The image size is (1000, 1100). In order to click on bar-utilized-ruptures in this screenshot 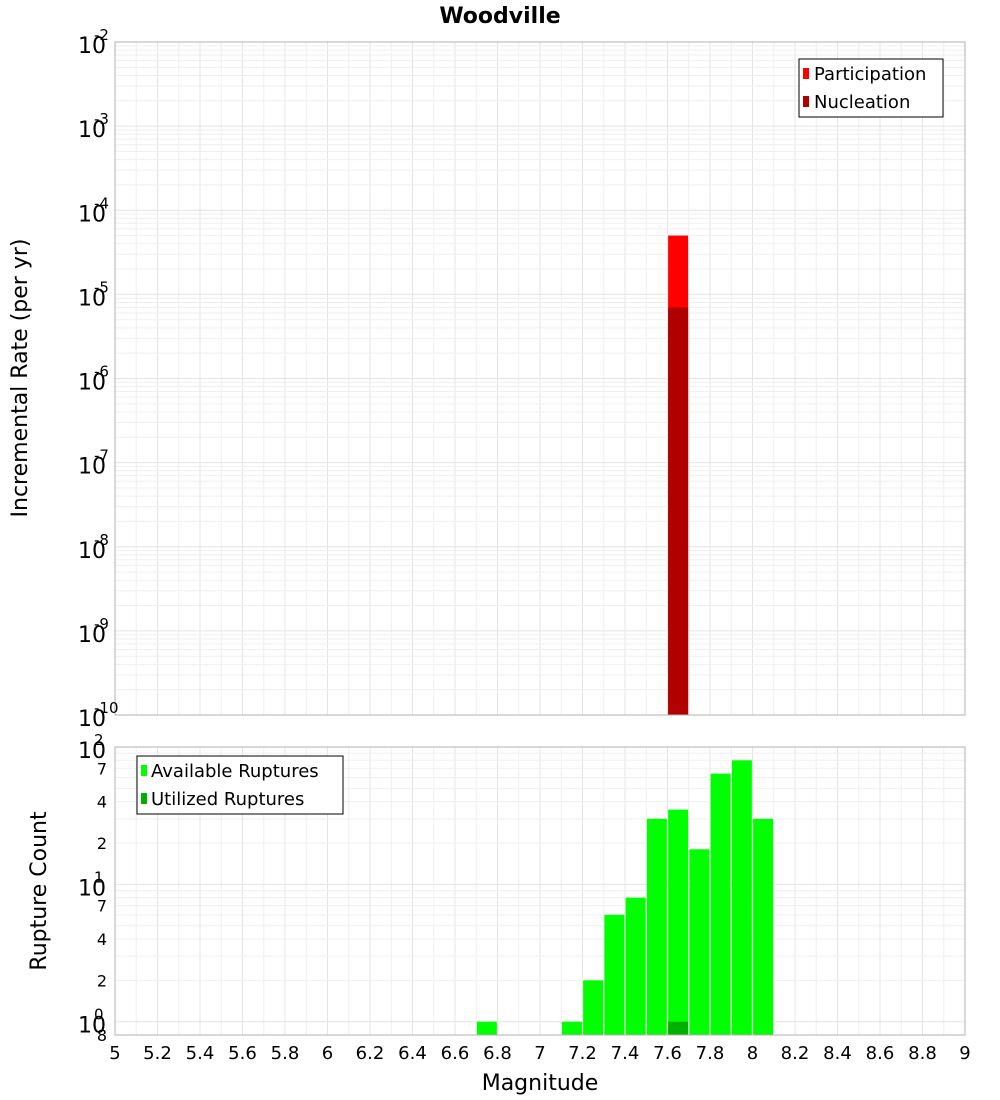, I will do `click(678, 1028)`.